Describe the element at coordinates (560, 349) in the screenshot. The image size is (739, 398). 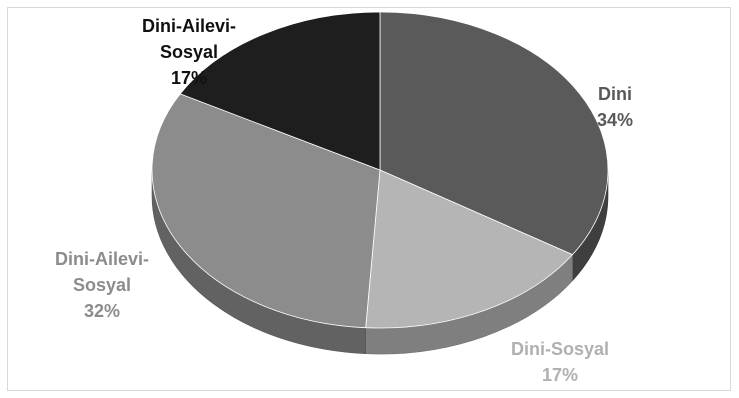
I see `slice-name: Dini-Sosyal` at that location.